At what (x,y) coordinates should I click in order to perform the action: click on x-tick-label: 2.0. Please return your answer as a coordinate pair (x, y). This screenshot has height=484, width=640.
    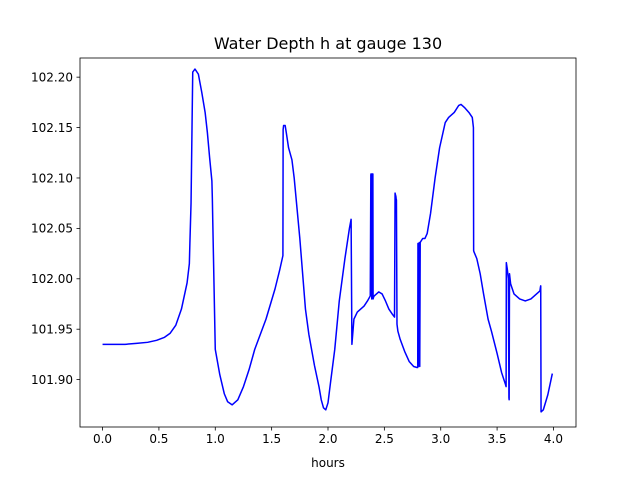
    Looking at the image, I should click on (327, 439).